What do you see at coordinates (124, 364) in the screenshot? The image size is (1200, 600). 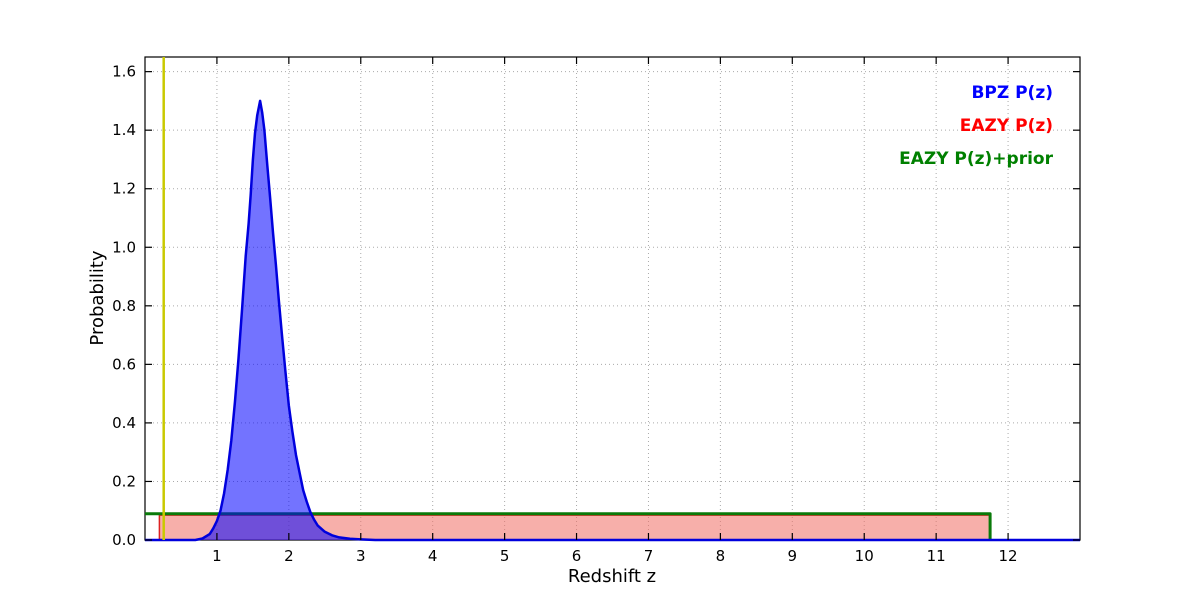 I see `y-tick-label: 0.6` at bounding box center [124, 364].